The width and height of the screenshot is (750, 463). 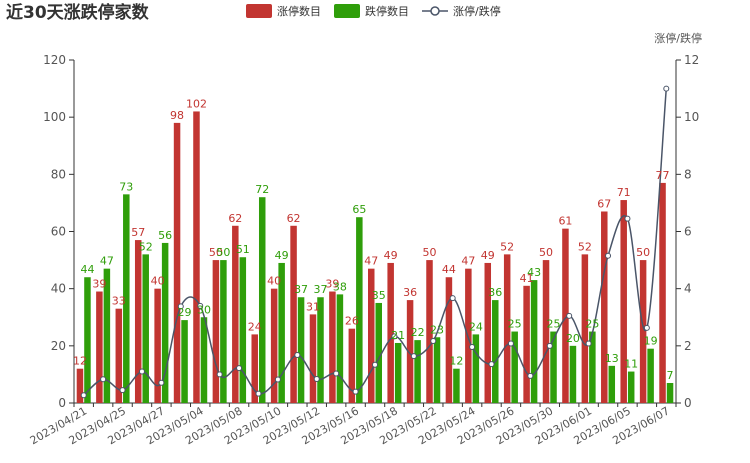 I want to click on bar-label-limit-down: 44, so click(x=87, y=269).